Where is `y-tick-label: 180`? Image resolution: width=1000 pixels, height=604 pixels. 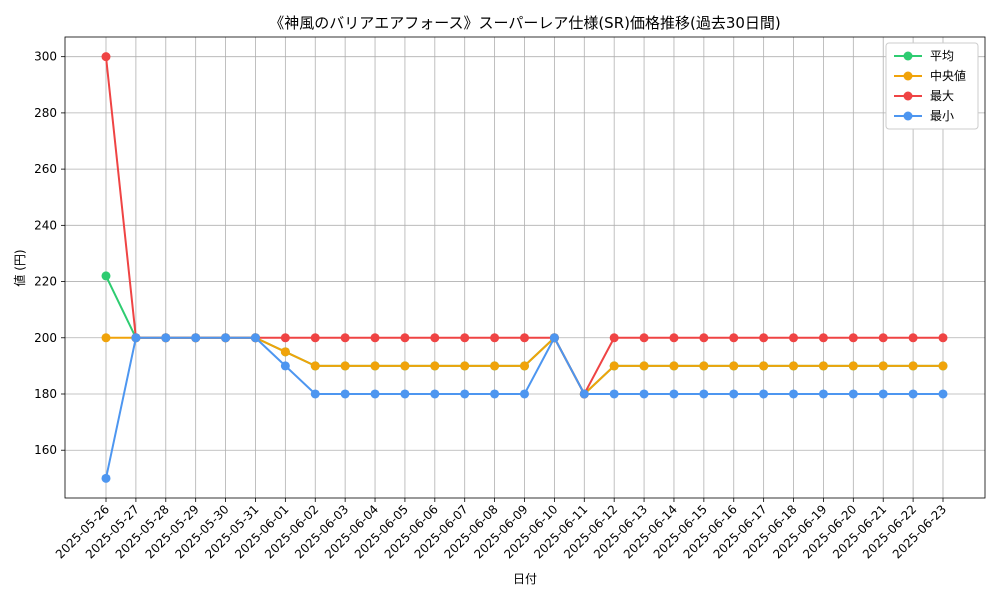 y-tick-label: 180 is located at coordinates (45, 394).